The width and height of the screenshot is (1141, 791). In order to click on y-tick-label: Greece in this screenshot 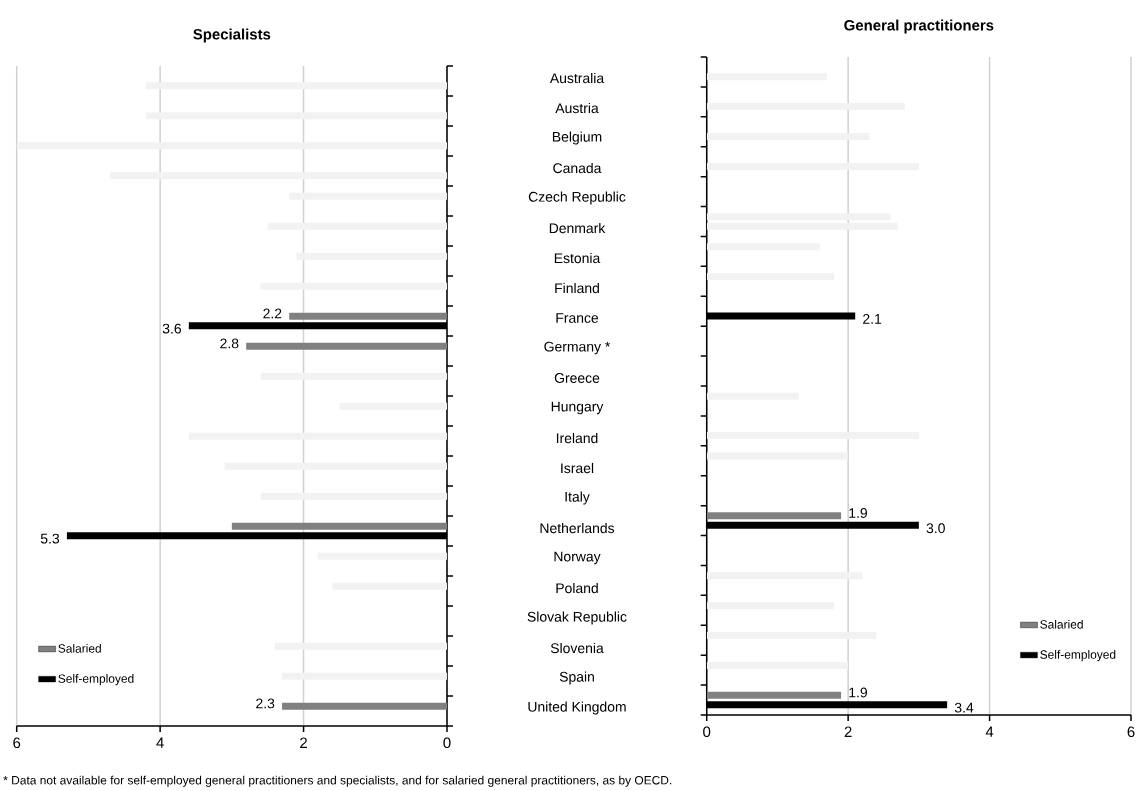, I will do `click(577, 378)`.